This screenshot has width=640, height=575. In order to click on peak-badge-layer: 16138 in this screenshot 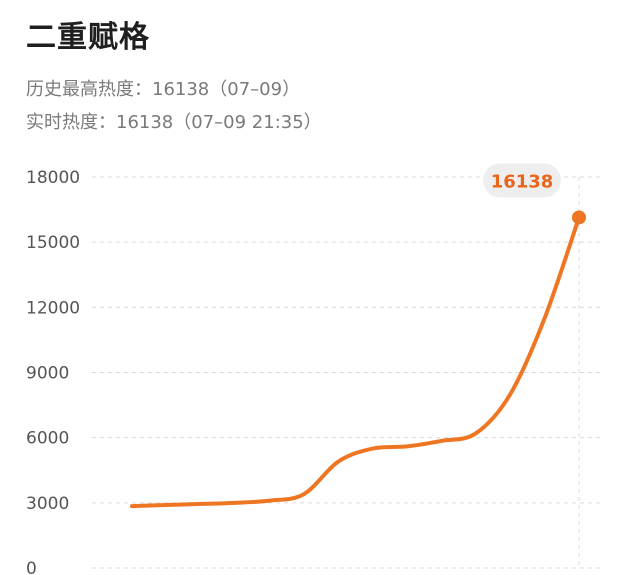, I will do `click(522, 180)`.